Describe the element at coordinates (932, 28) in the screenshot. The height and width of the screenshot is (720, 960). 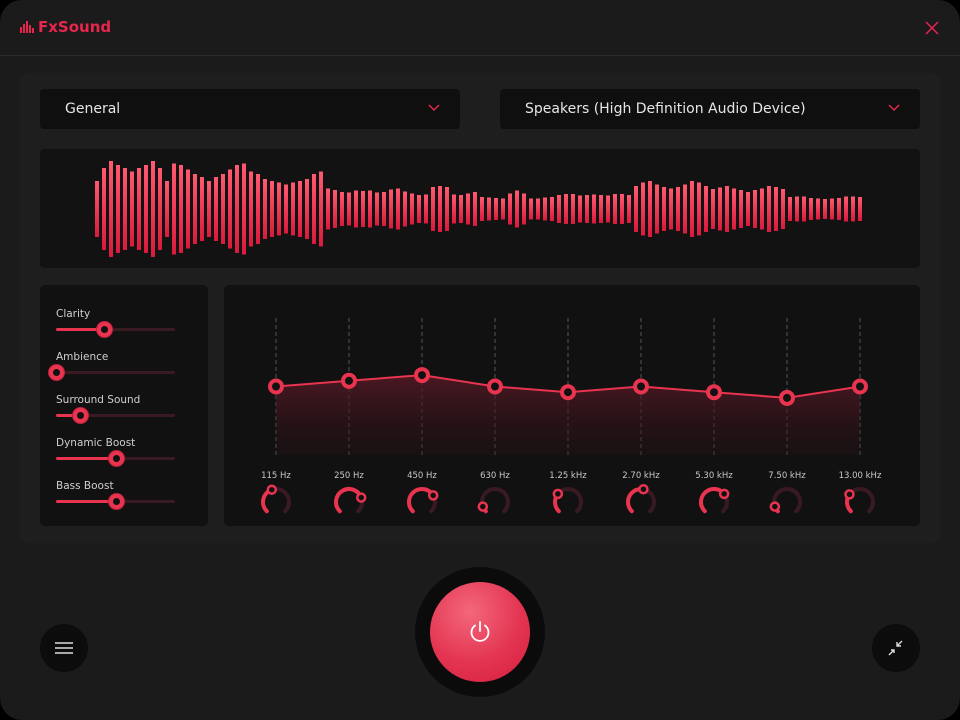
I see `close-icon` at that location.